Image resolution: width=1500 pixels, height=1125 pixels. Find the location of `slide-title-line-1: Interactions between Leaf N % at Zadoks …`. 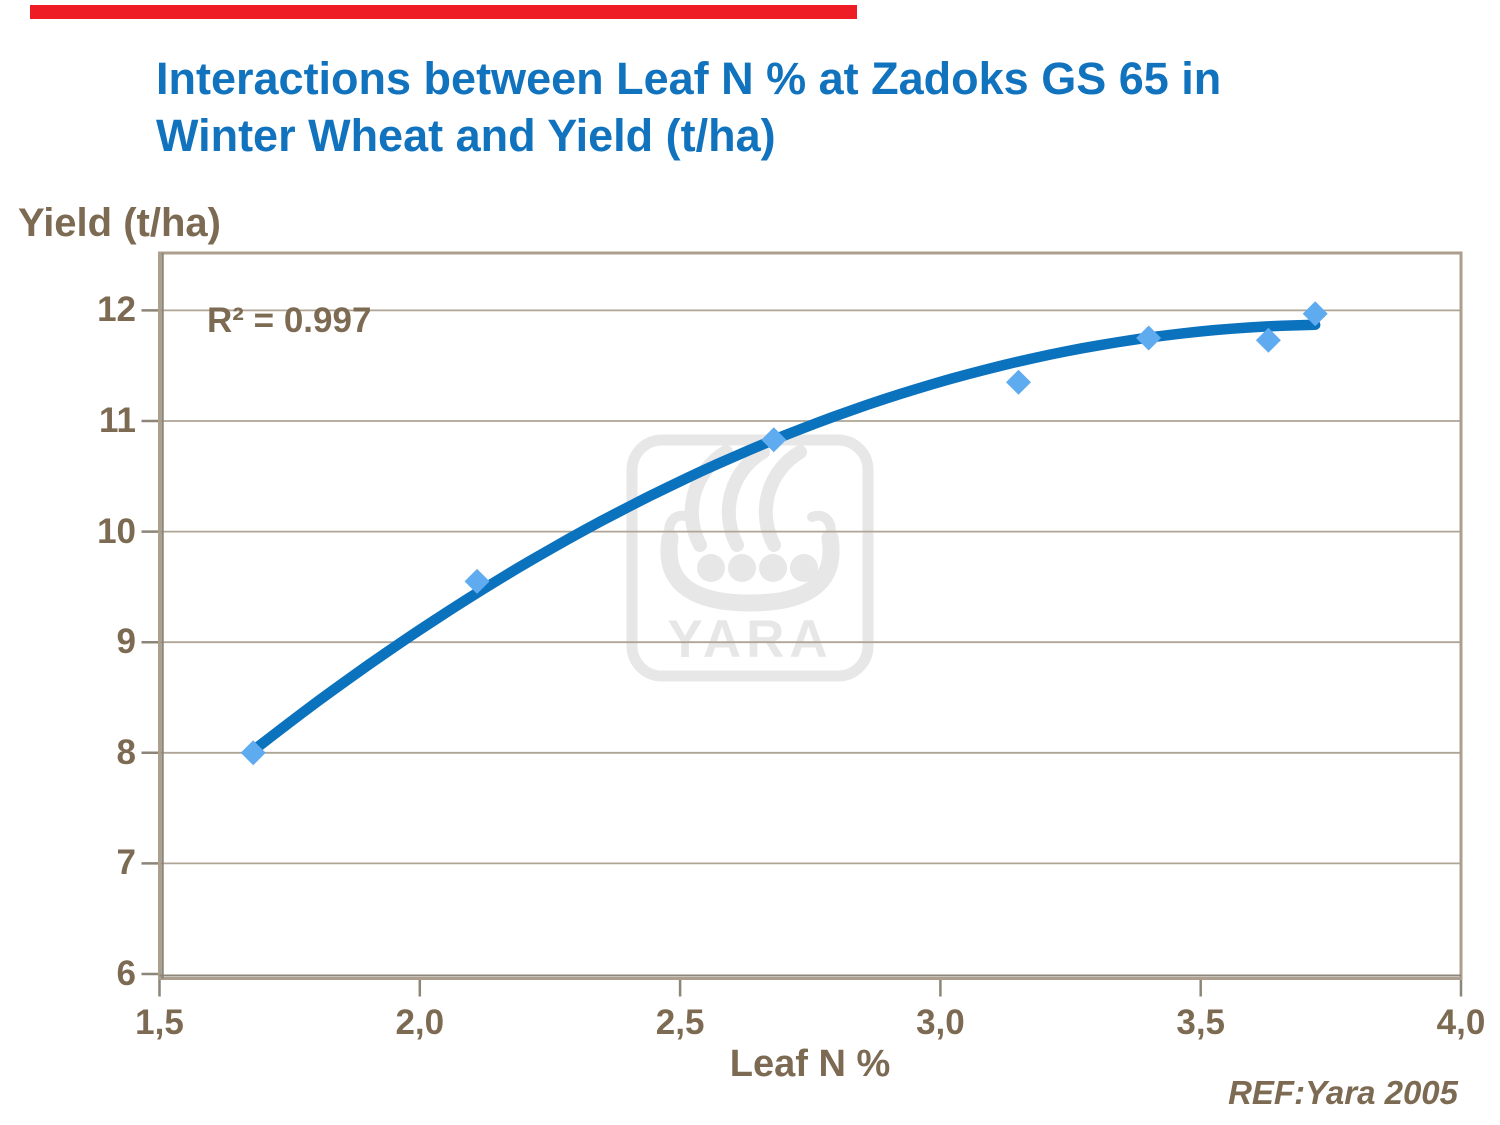

slide-title-line-1: Interactions between Leaf N % at Zadoks … is located at coordinates (689, 78).